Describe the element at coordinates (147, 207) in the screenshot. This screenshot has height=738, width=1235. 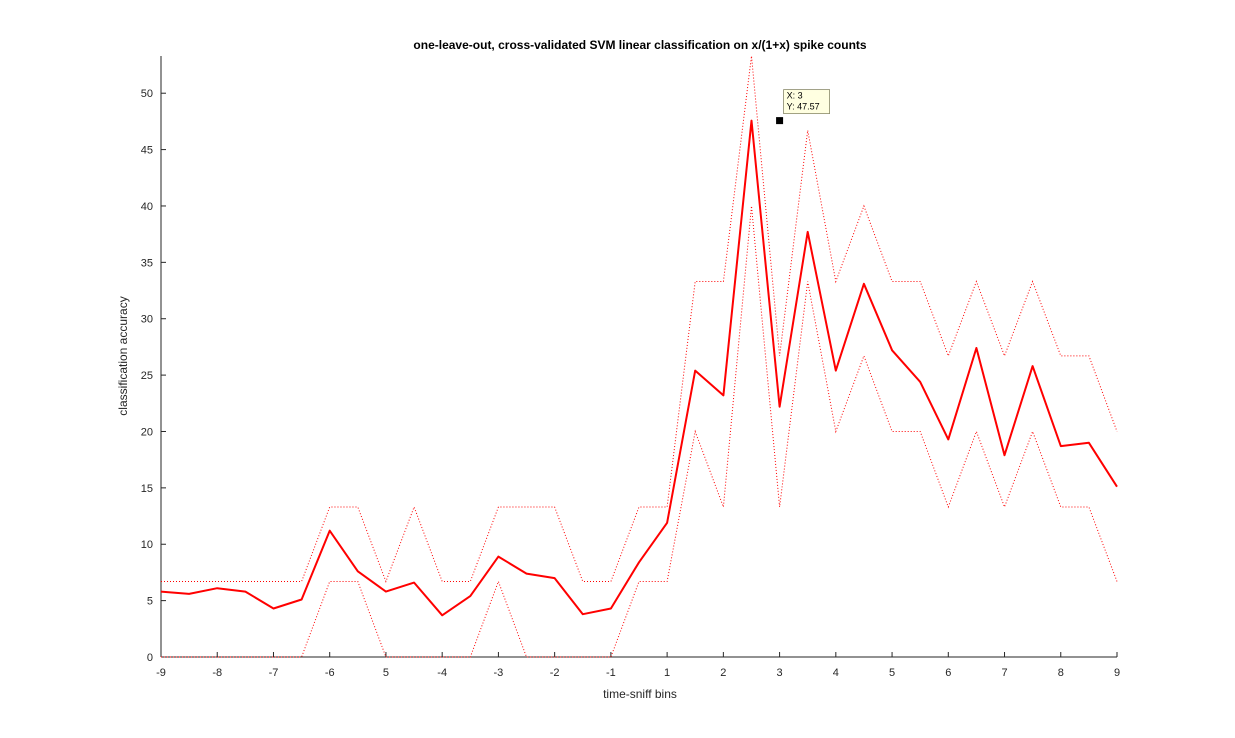
I see `y-tick-label: 40` at that location.